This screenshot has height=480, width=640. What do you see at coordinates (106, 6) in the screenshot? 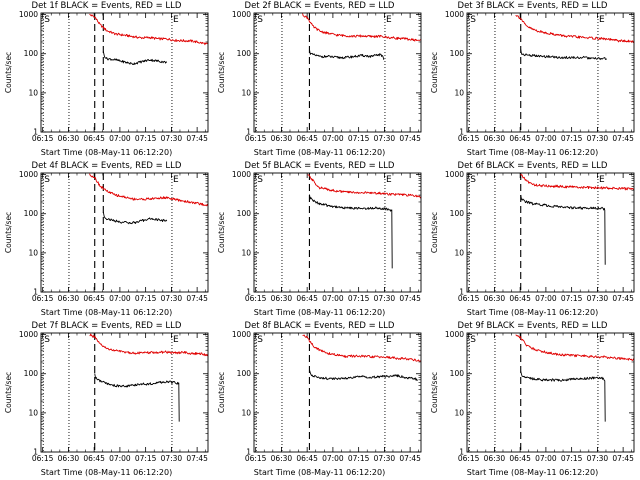
I see `chart-title: Det 1f BLACK = Events, RED = LLD` at bounding box center [106, 6].